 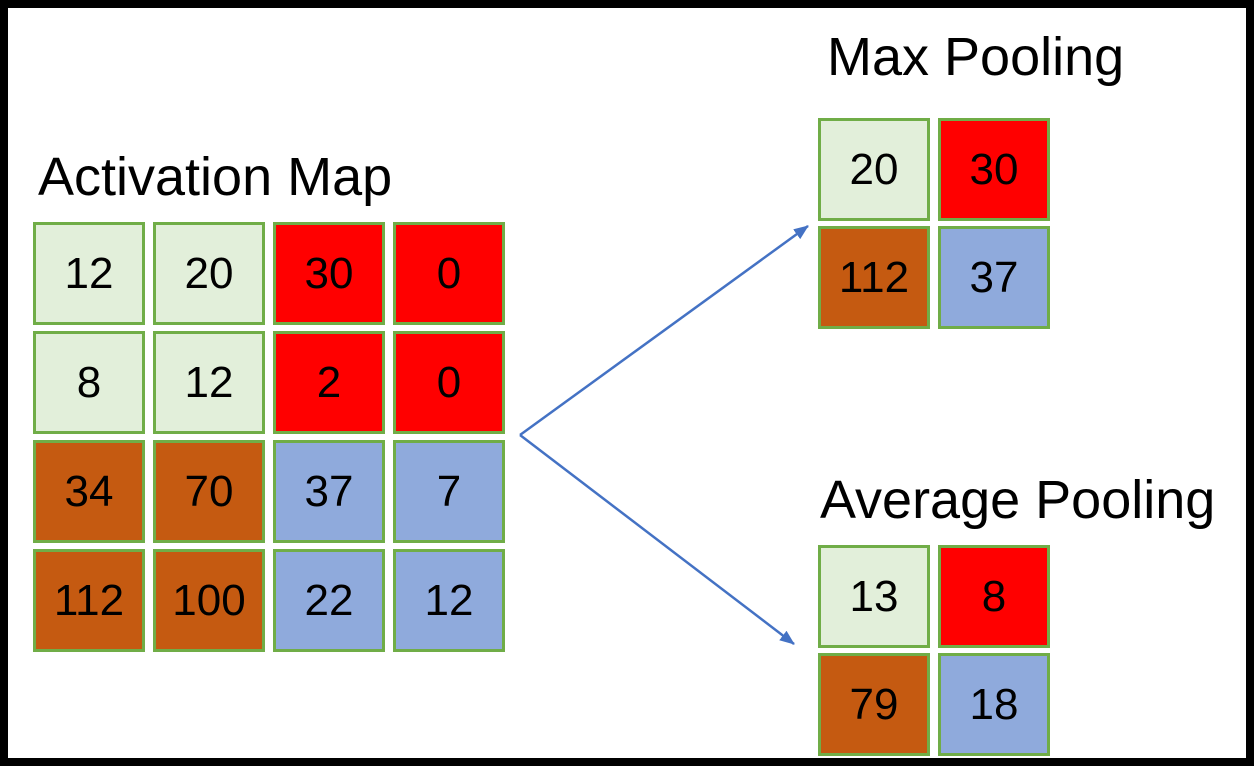 What do you see at coordinates (209, 273) in the screenshot?
I see `activation-cell-r1c2: 20` at bounding box center [209, 273].